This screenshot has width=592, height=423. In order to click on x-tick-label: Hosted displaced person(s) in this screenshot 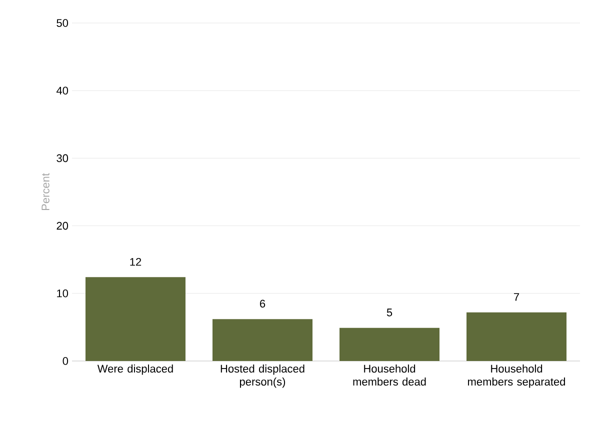, I will do `click(262, 376)`.